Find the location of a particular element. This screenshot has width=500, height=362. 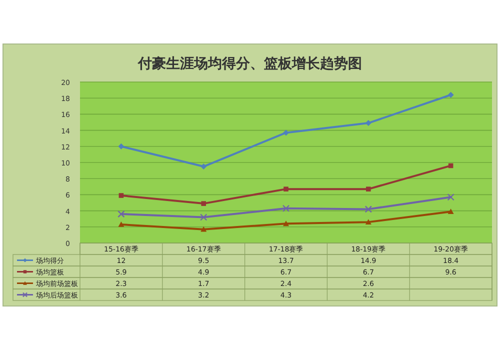

chart-title: 付豪生涯场均得分、篮板增长趋势图 is located at coordinates (249, 64).